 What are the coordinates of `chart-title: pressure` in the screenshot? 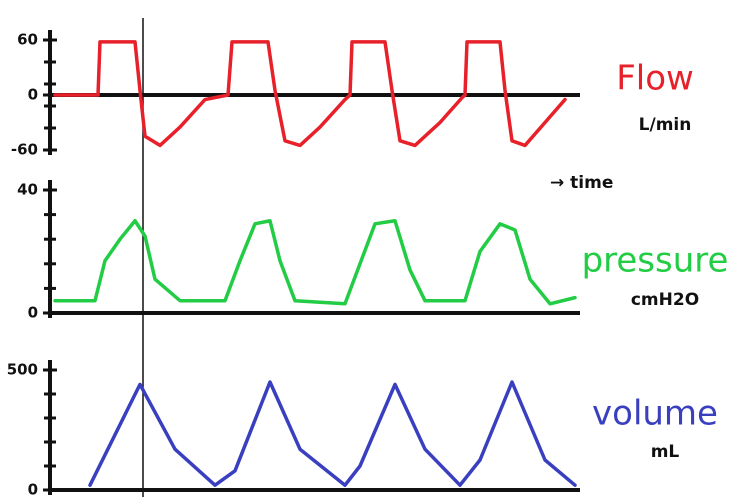 It's located at (655, 261).